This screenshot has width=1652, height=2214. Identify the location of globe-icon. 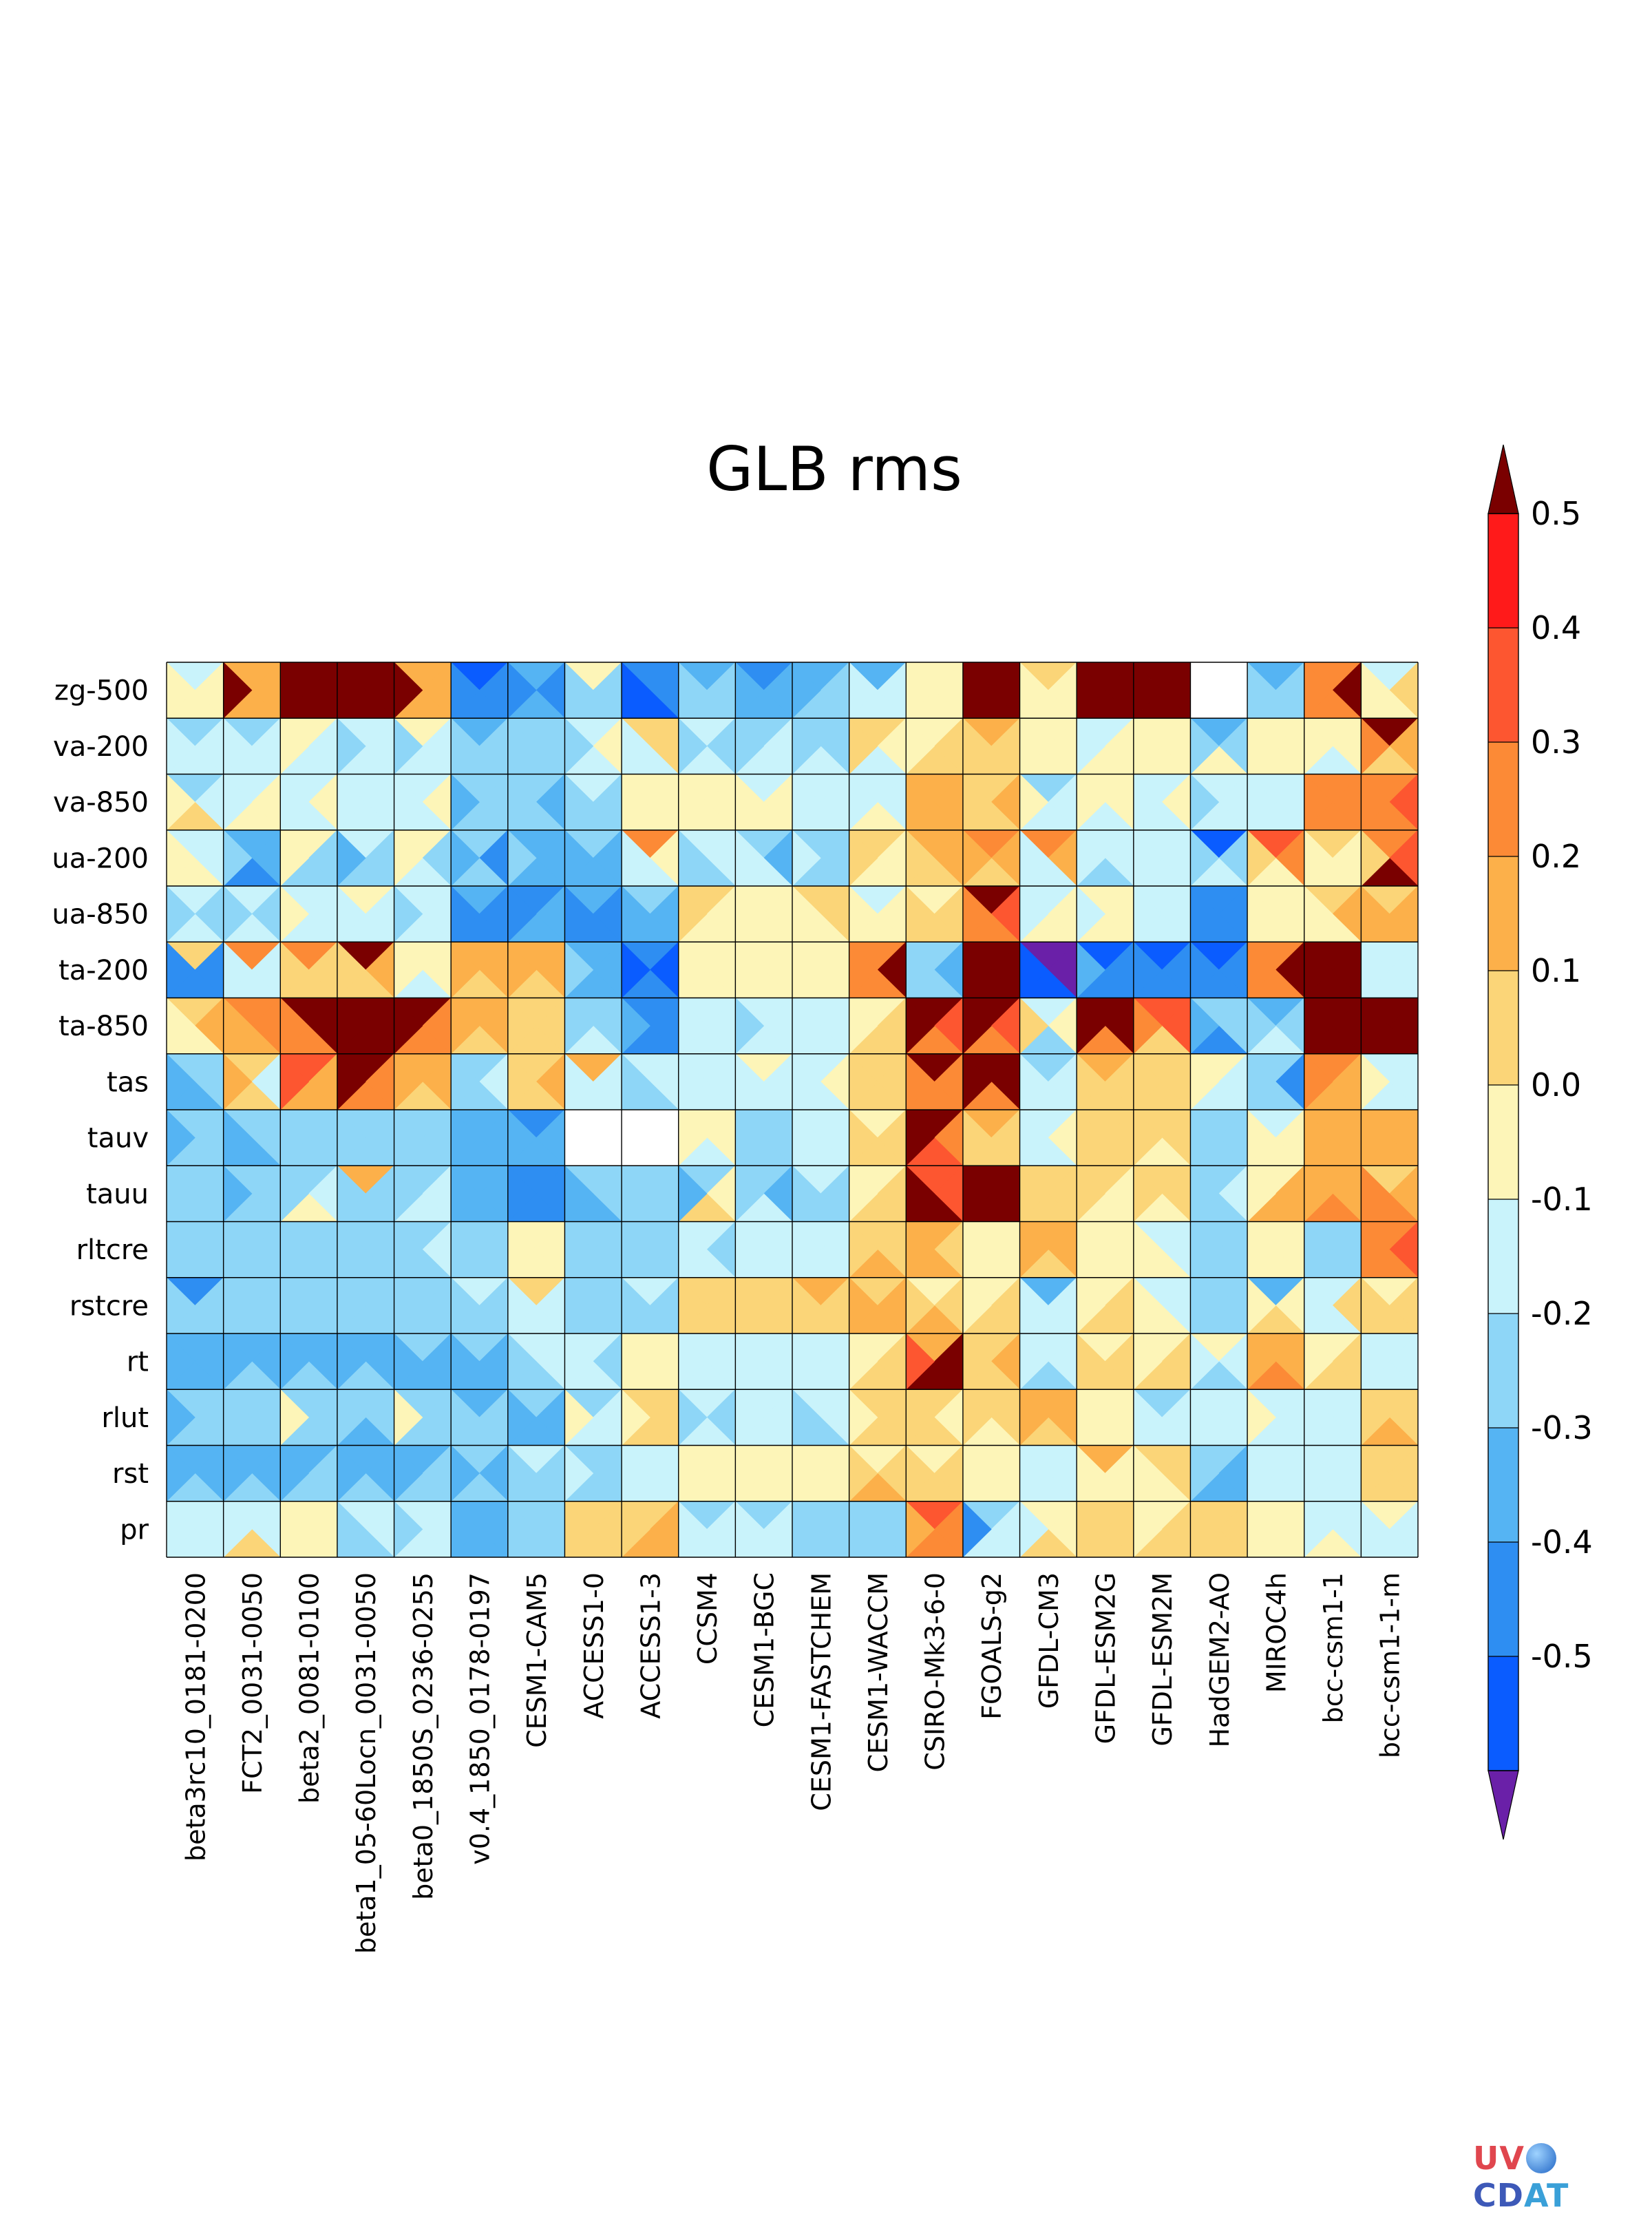
(1540, 2158).